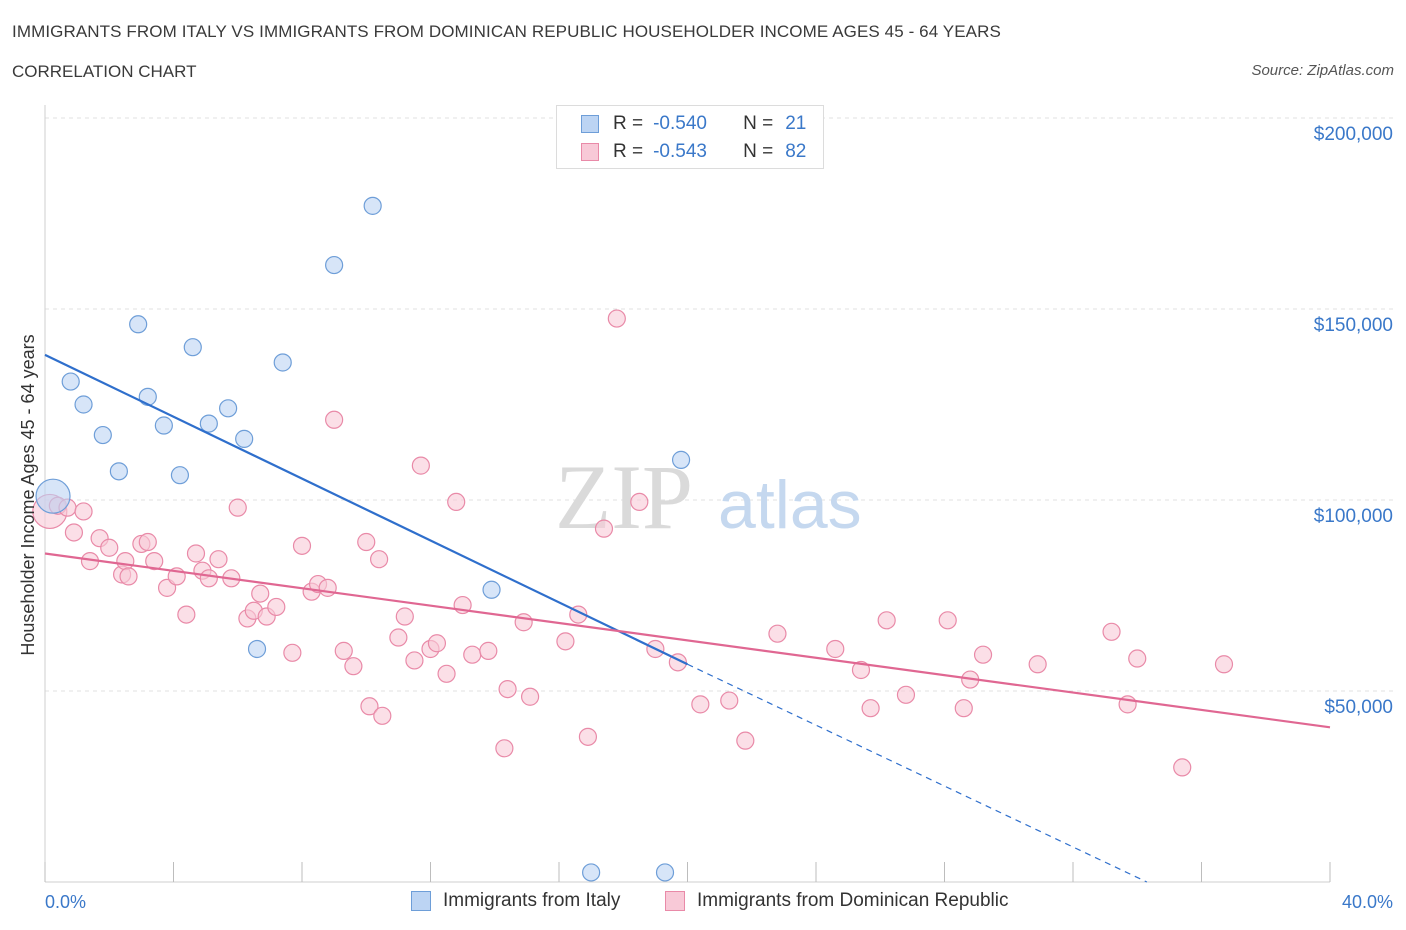  Describe the element at coordinates (680, 151) in the screenshot. I see `legend-r-value: -0.543` at that location.